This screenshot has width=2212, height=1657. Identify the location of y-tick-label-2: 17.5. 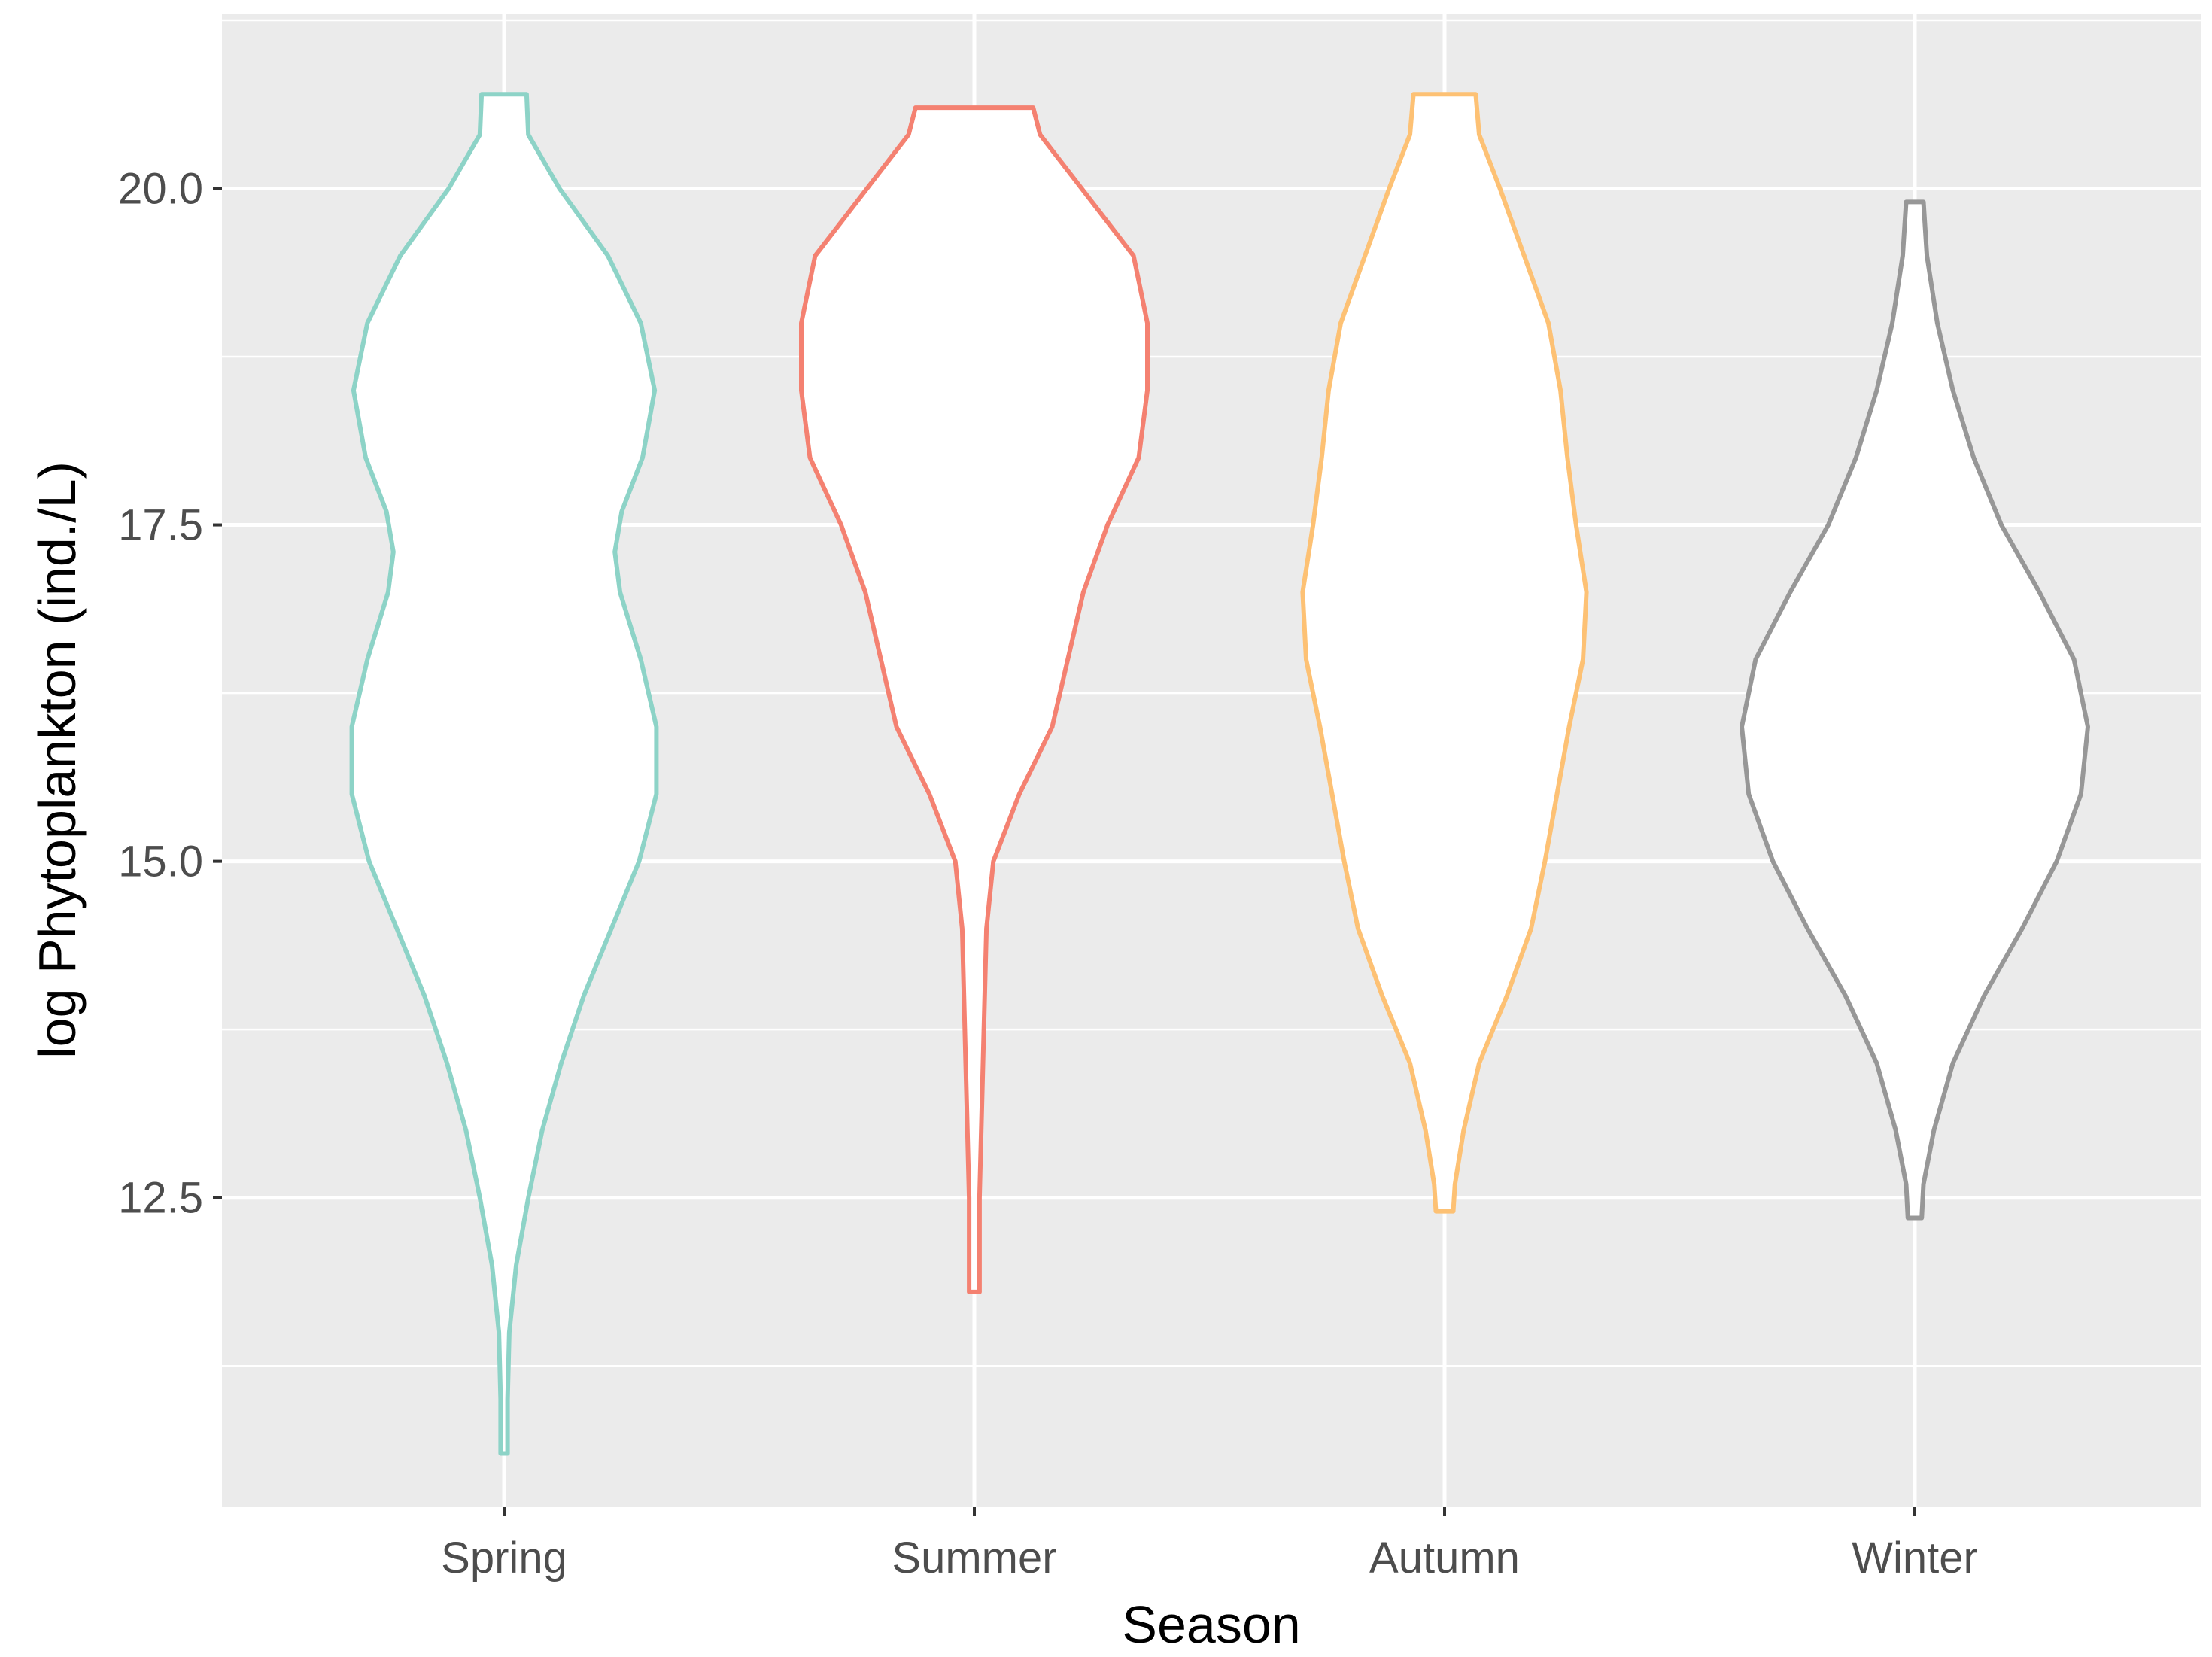
(160, 525).